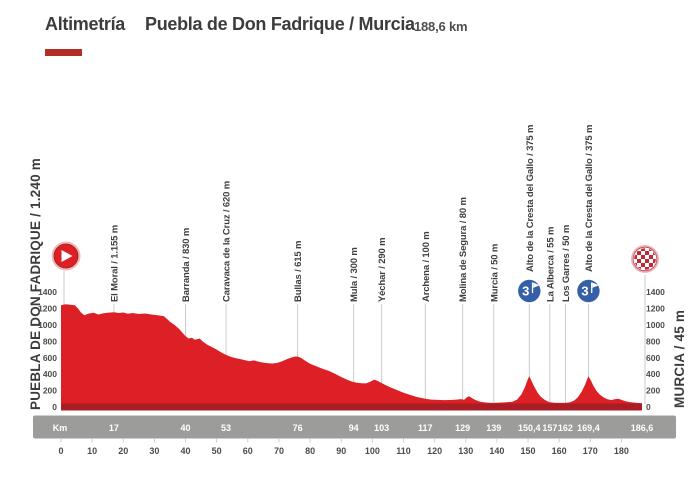 The width and height of the screenshot is (700, 503). Describe the element at coordinates (217, 451) in the screenshot. I see `x-axis-label: 50` at that location.